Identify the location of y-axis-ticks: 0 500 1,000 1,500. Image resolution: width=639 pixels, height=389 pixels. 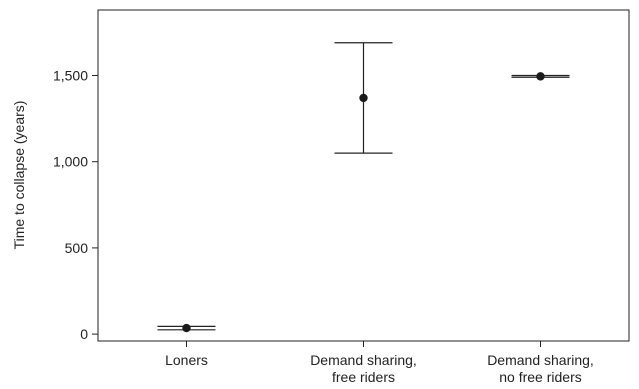
(75, 205).